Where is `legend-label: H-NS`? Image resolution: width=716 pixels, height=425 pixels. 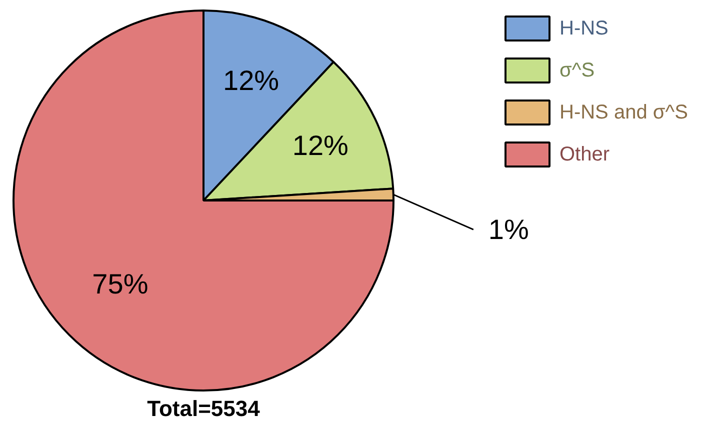
legend-label: H-NS is located at coordinates (584, 29).